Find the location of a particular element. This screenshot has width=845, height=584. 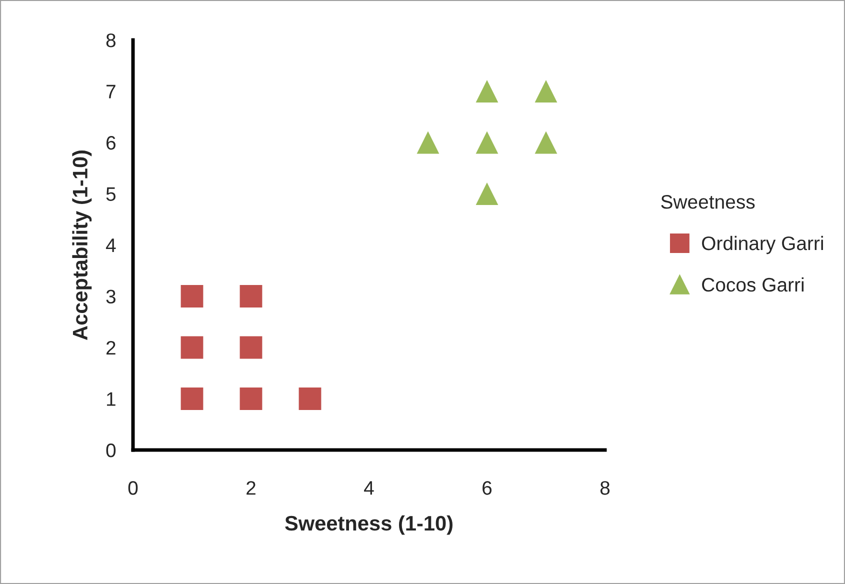

legend-label: Ordinary Garri is located at coordinates (762, 245).